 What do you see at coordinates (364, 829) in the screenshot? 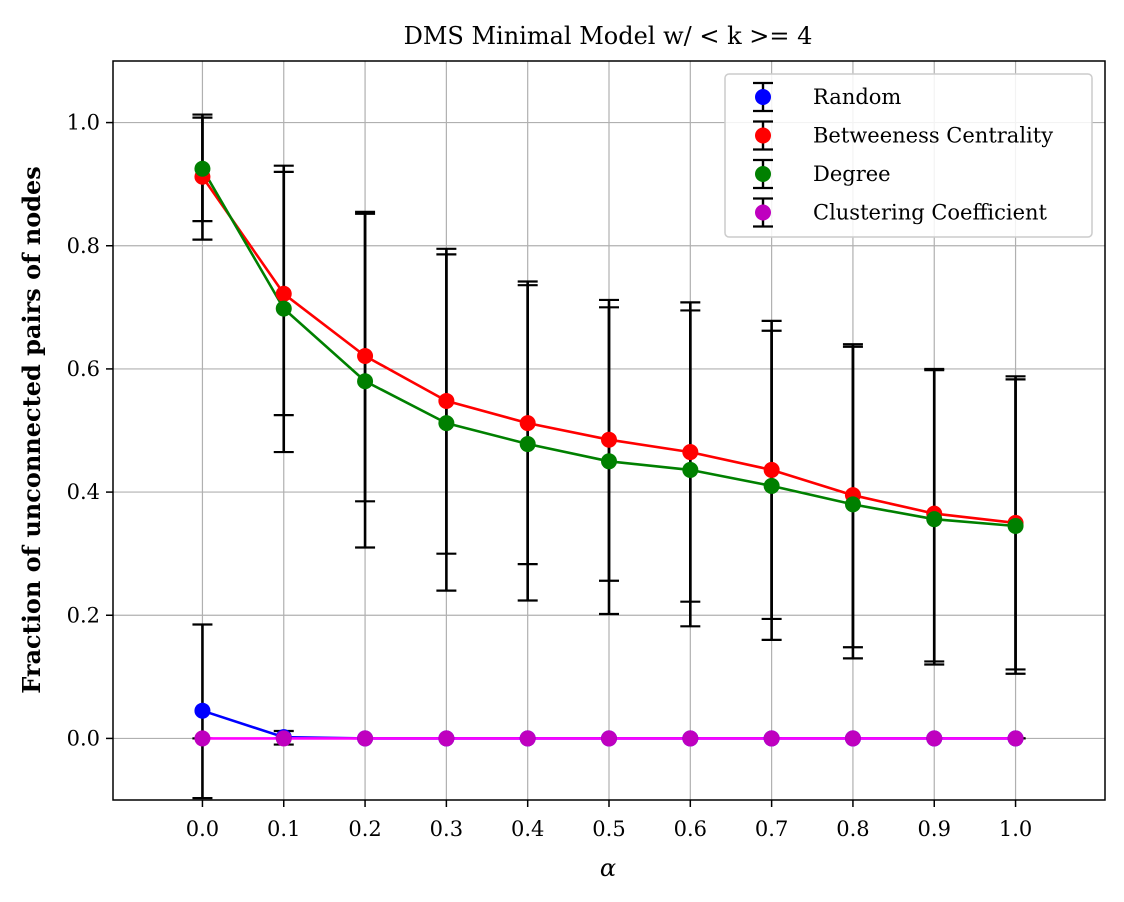
I see `x-tick-label: 0.2` at bounding box center [364, 829].